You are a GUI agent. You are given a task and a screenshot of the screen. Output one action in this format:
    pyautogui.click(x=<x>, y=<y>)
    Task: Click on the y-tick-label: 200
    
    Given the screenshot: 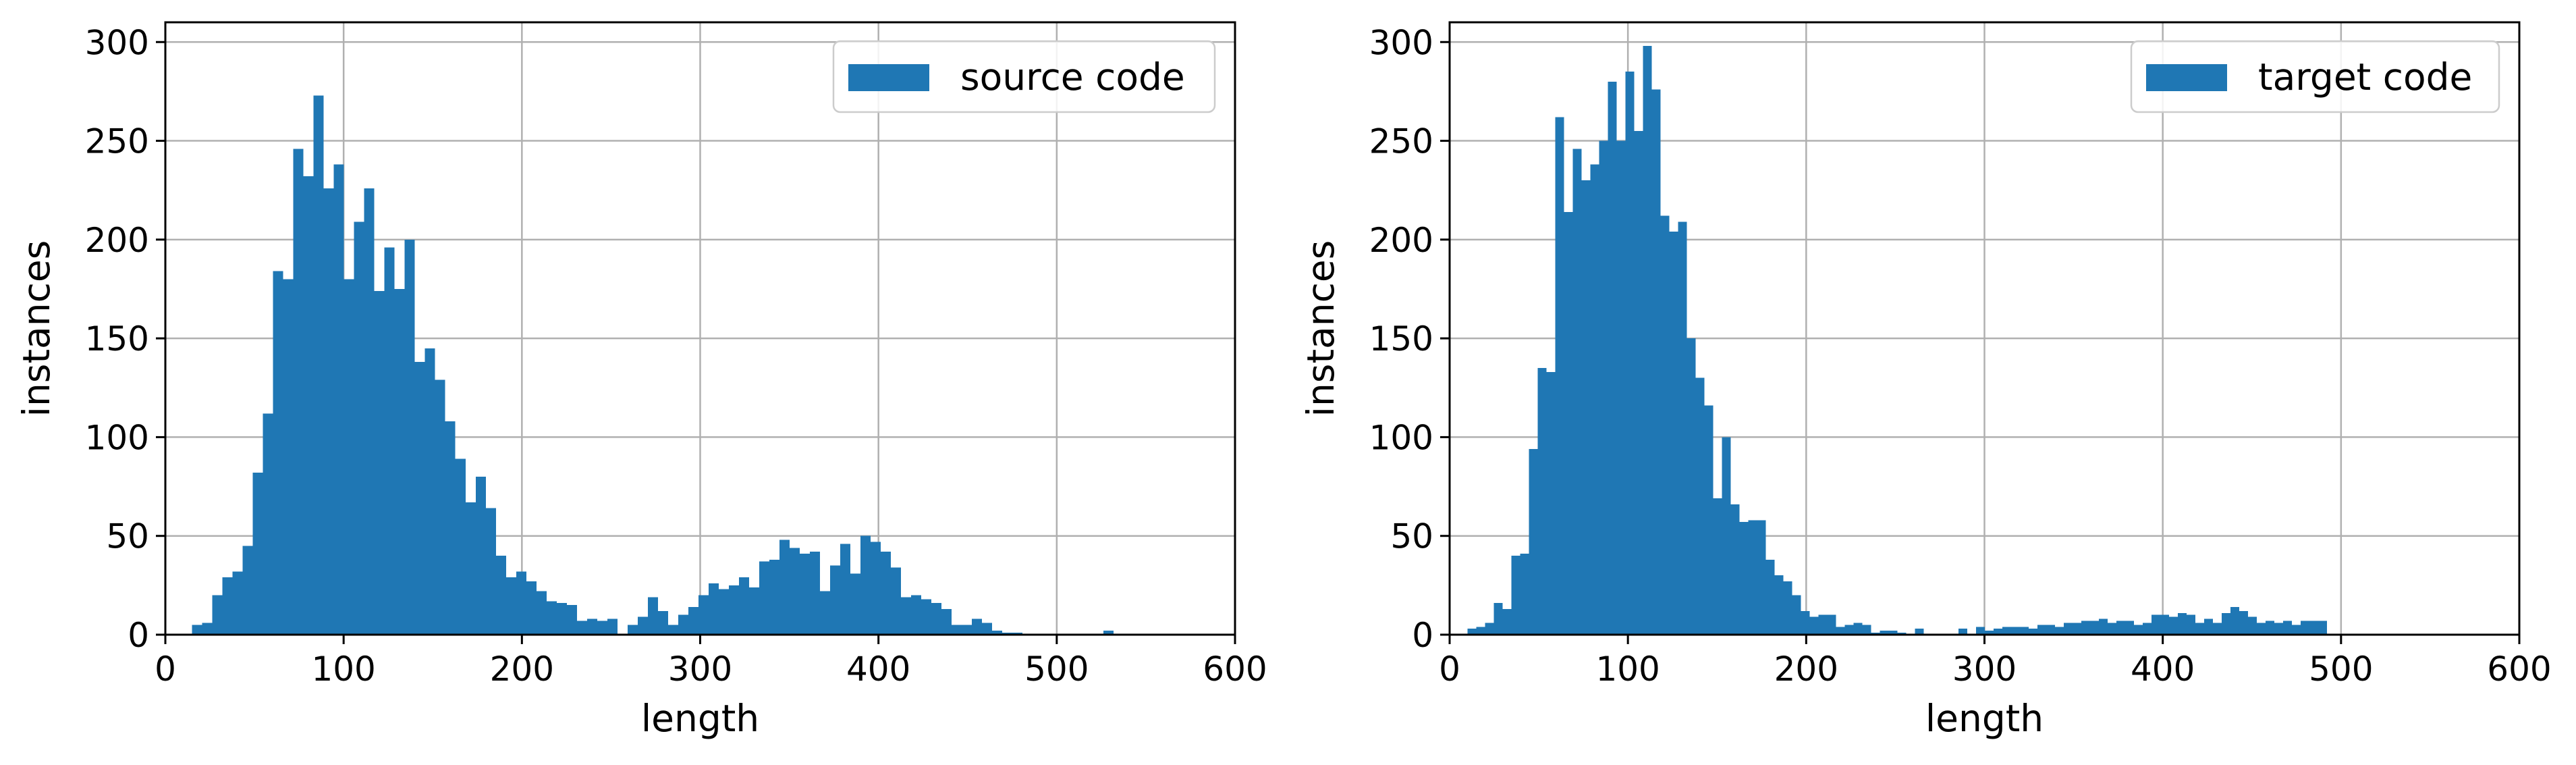 What is the action you would take?
    pyautogui.click(x=1401, y=240)
    